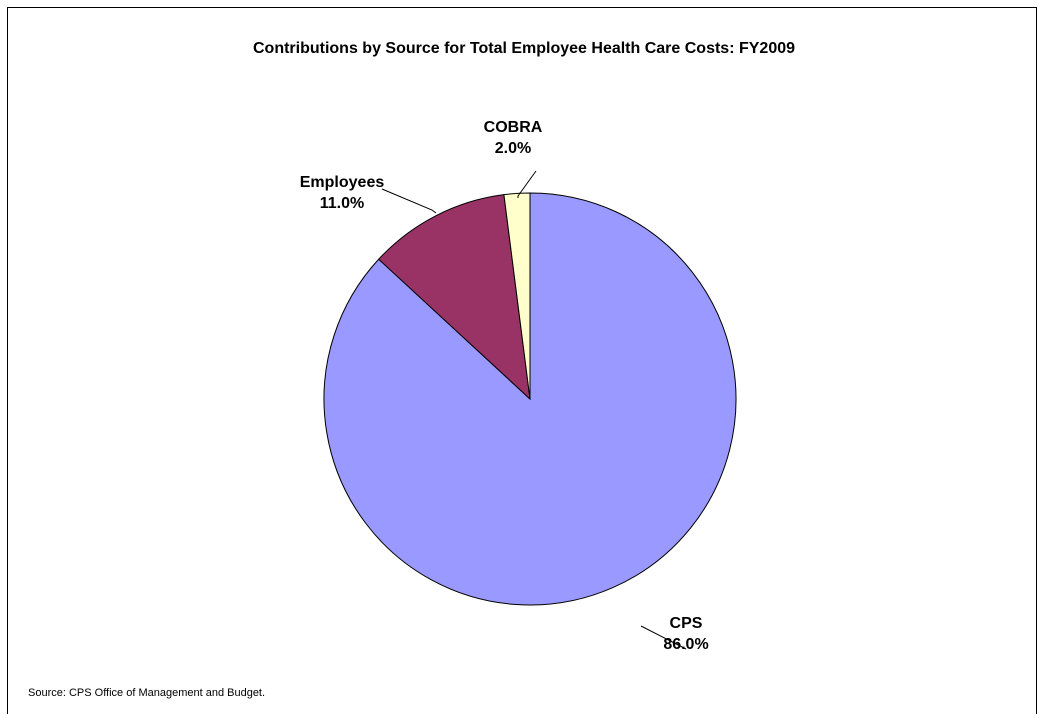  What do you see at coordinates (342, 182) in the screenshot?
I see `slice-label-name-employees: Employees` at bounding box center [342, 182].